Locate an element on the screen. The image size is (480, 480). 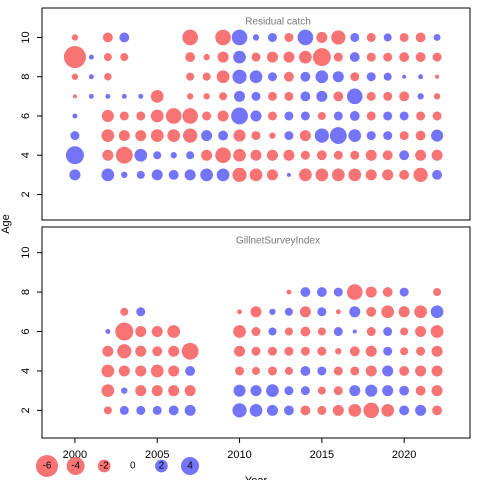
y-tick-label: 2 is located at coordinates (26, 410).